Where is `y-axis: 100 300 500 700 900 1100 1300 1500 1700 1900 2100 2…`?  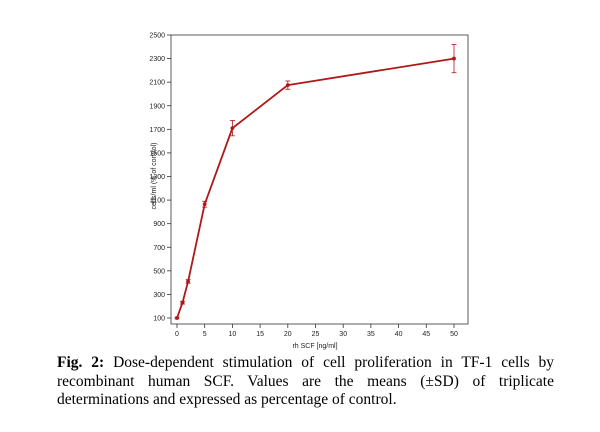
y-axis: 100 300 500 700 900 1100 1300 1500 1700 1900 2100 2… is located at coordinates (160, 178).